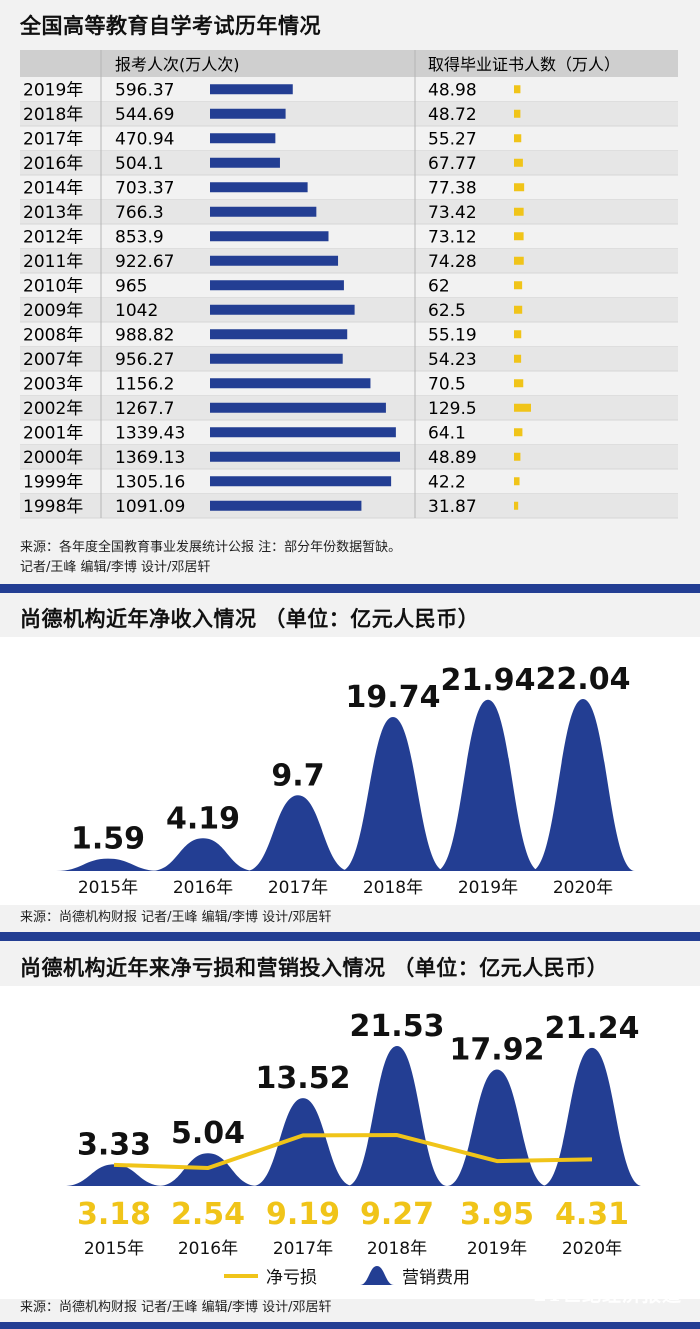 This screenshot has height=1329, width=700. I want to click on table-graduates: 73.42, so click(452, 213).